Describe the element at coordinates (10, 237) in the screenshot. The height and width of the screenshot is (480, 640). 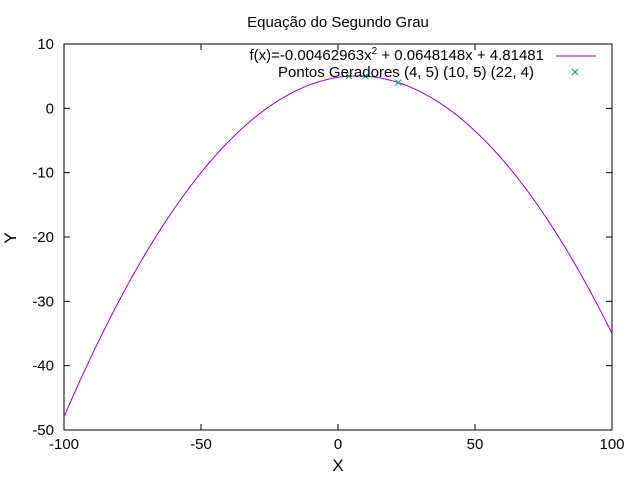
I see `y-axis-label: Y` at that location.